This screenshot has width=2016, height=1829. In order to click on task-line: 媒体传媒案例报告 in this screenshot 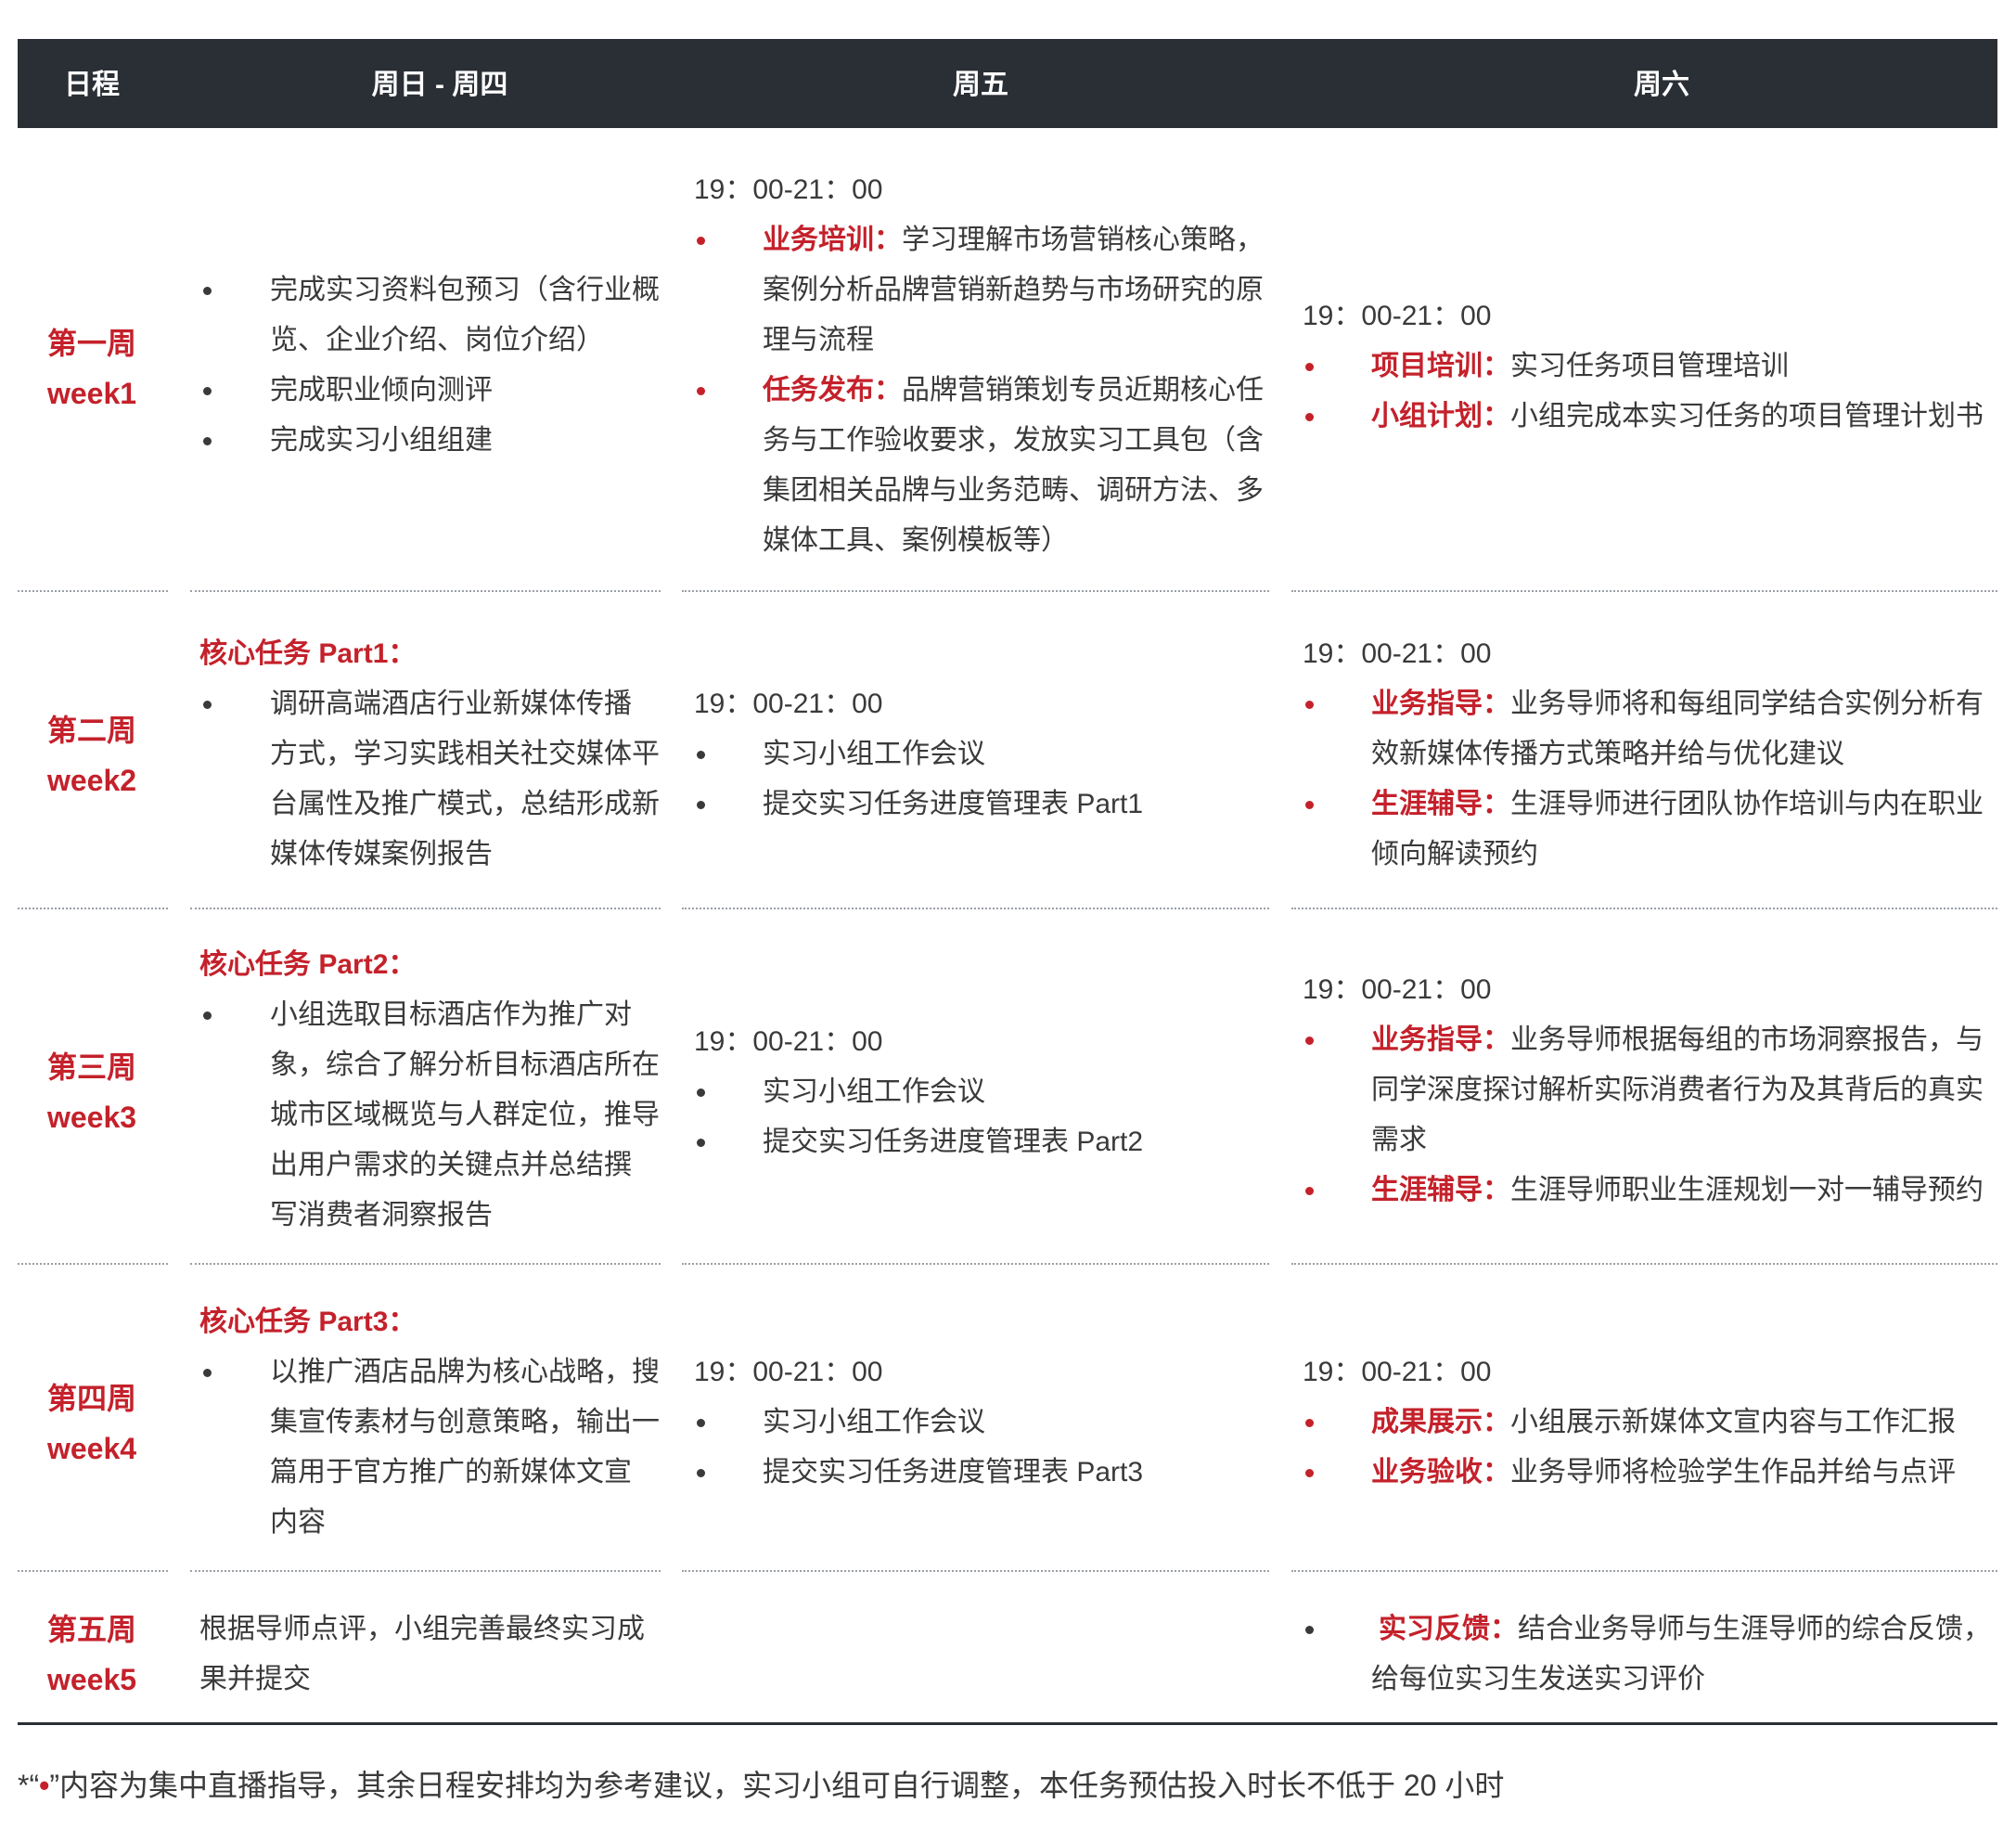, I will do `click(381, 854)`.